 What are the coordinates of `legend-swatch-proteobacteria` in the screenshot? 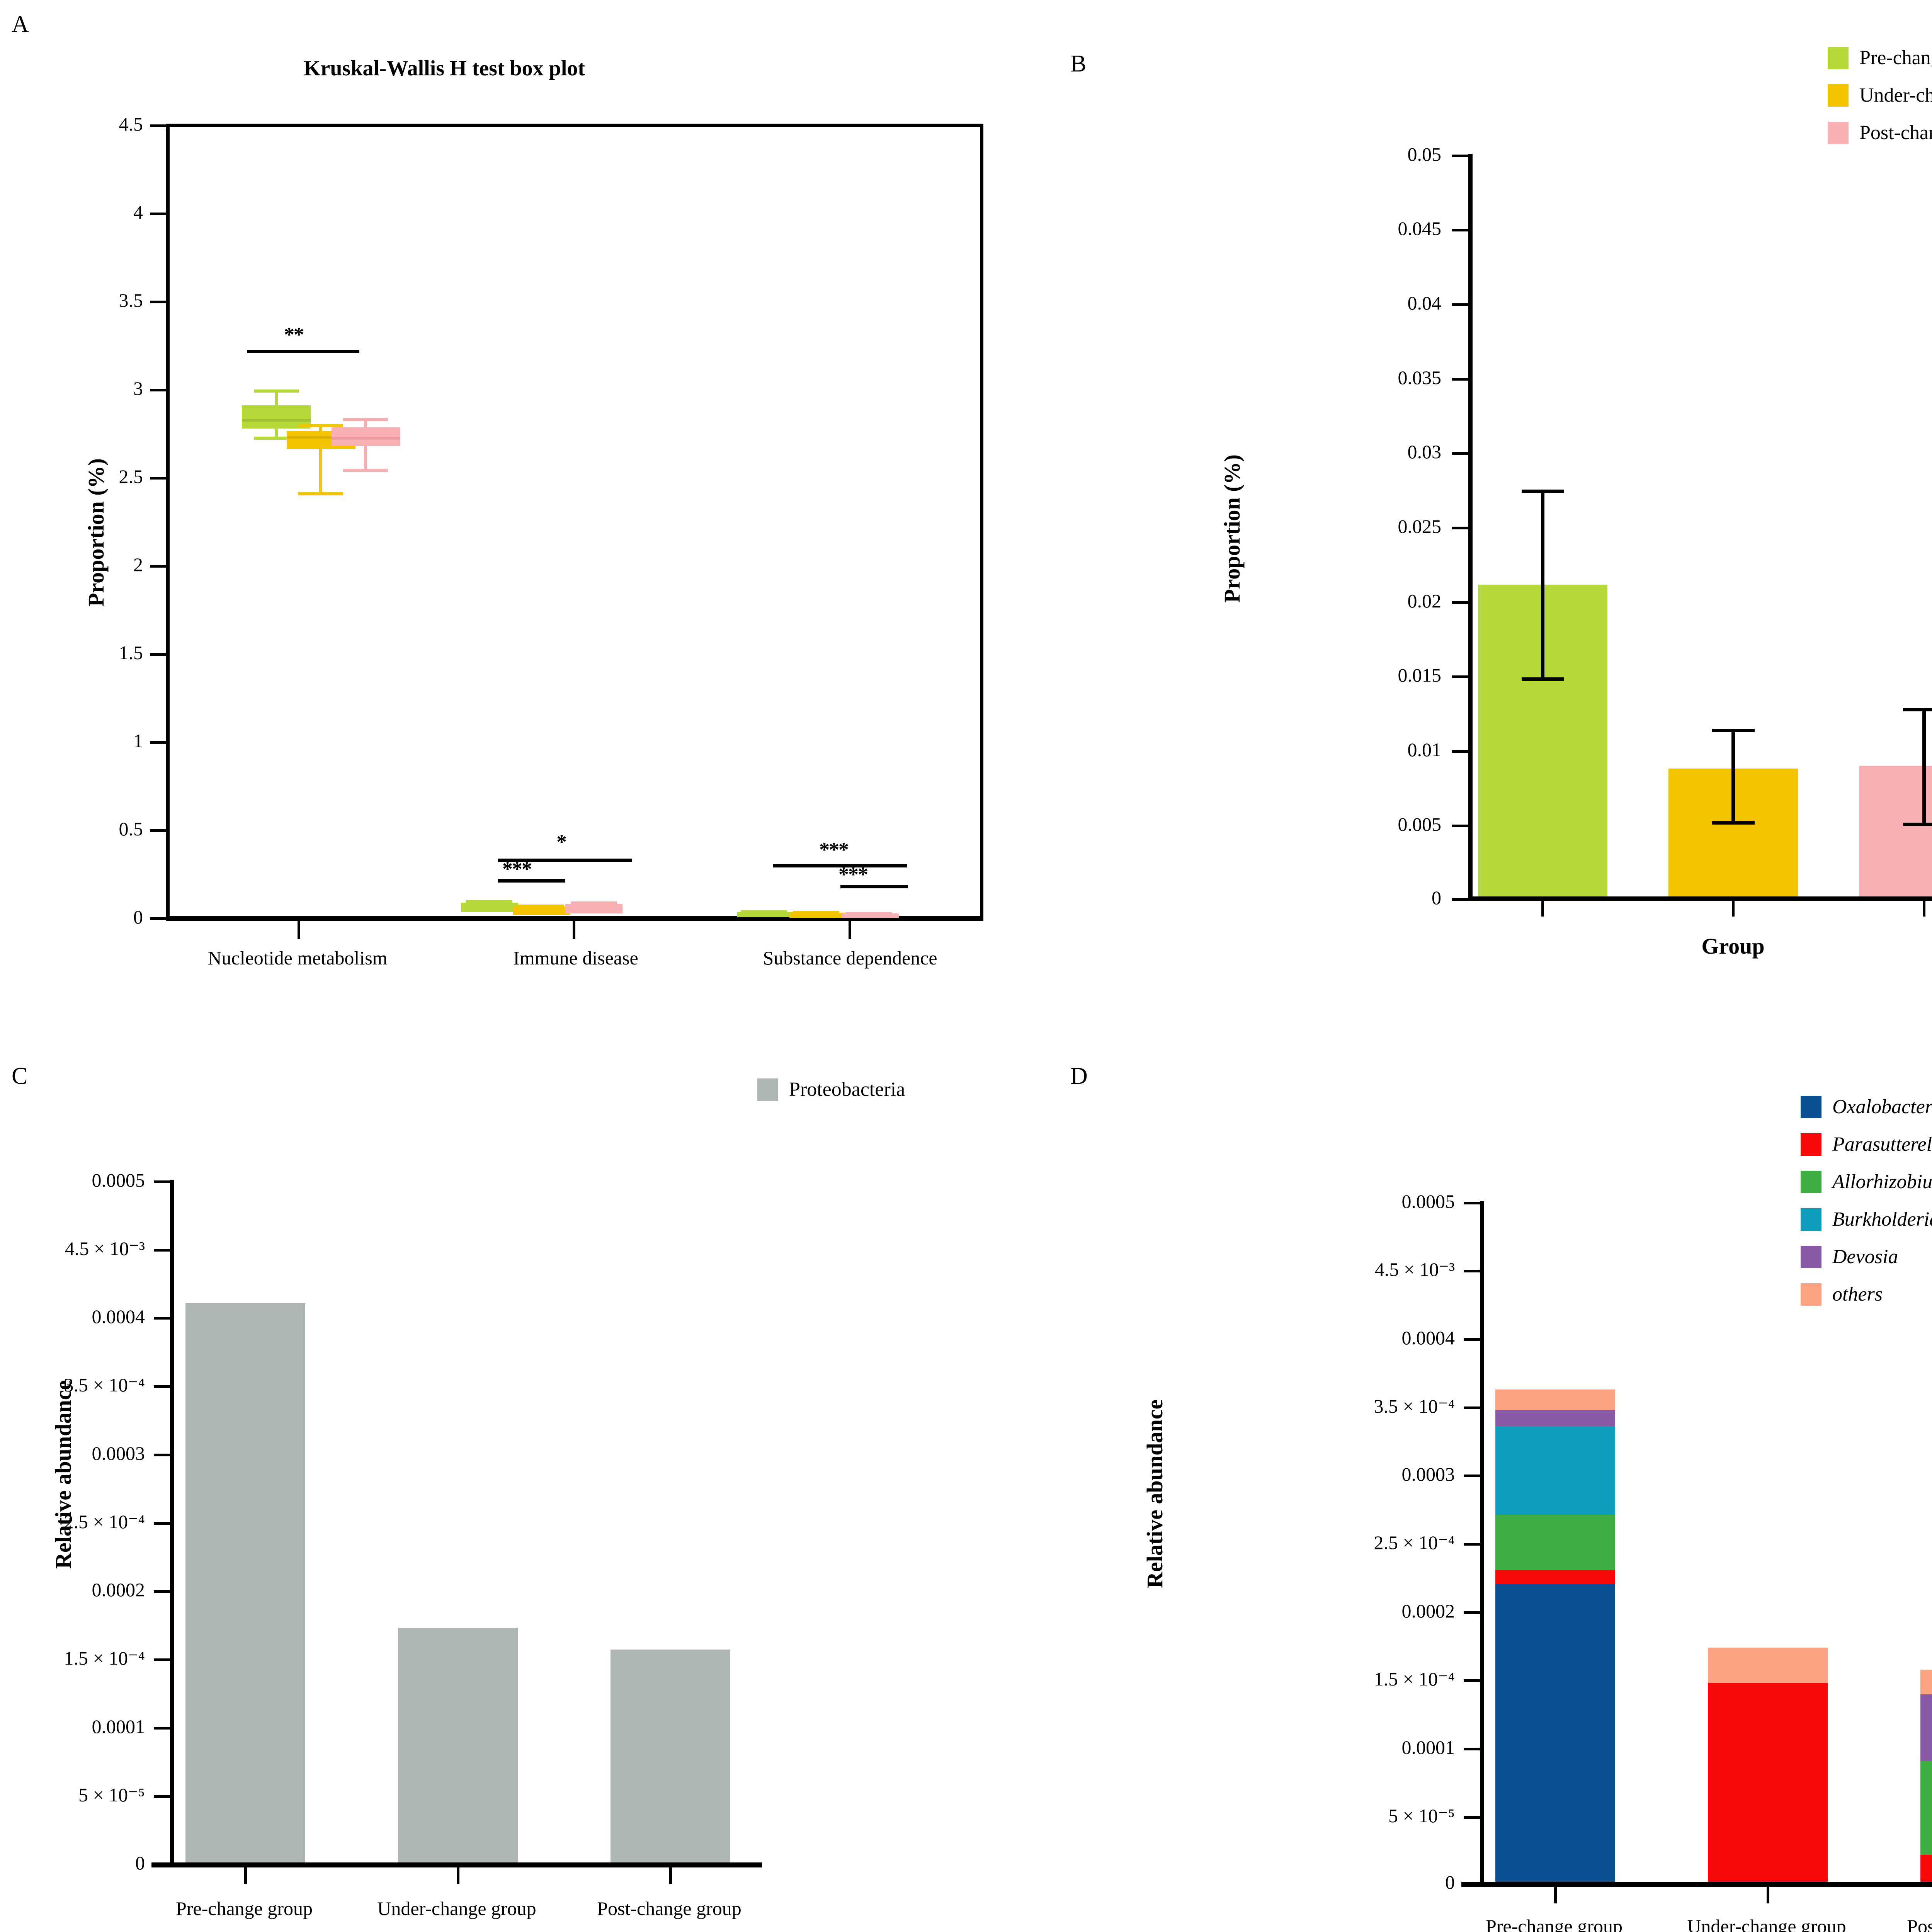 It's located at (767, 1090).